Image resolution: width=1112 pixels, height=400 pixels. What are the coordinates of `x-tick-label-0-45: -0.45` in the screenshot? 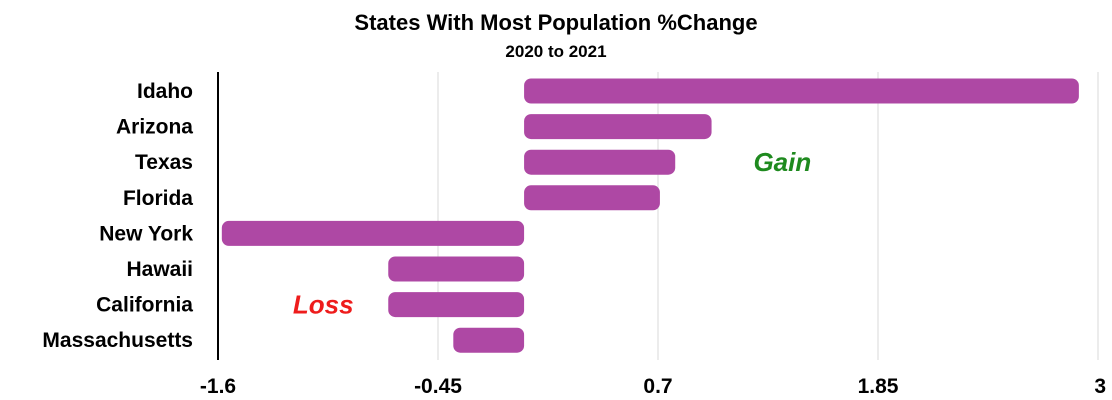 It's located at (438, 386).